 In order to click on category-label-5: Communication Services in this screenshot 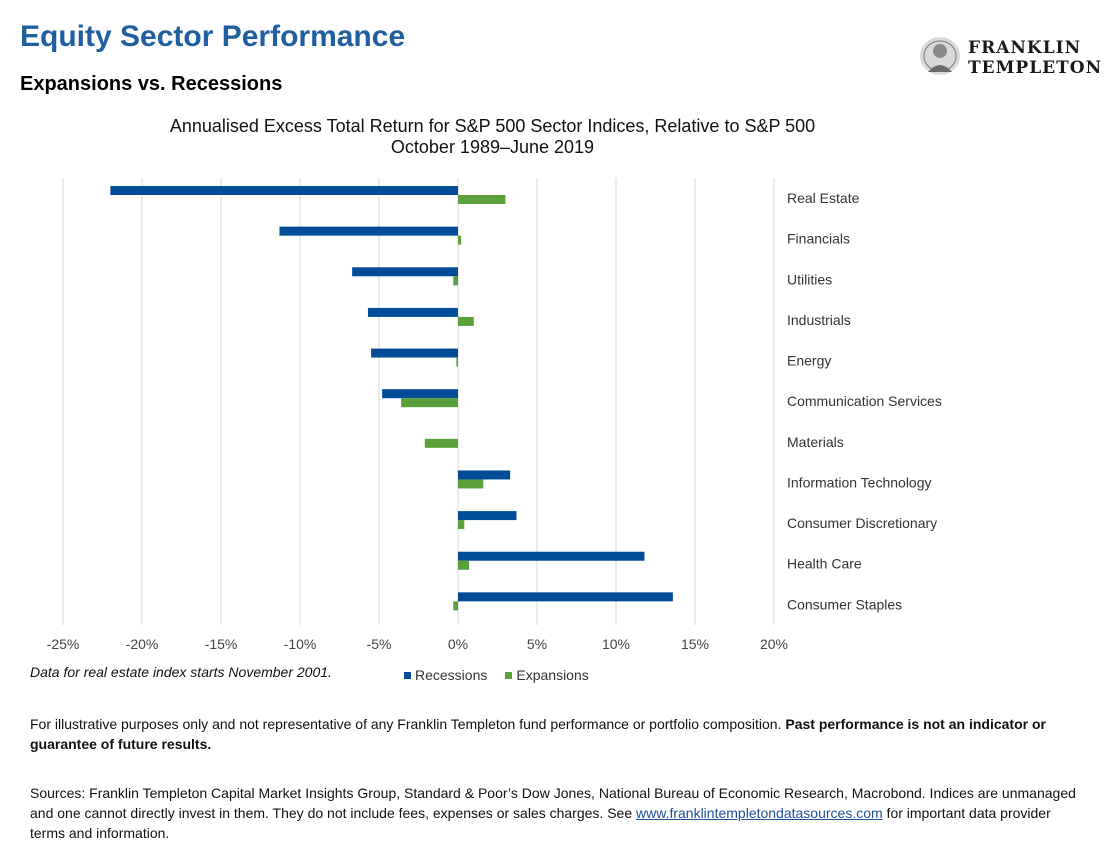, I will do `click(864, 401)`.